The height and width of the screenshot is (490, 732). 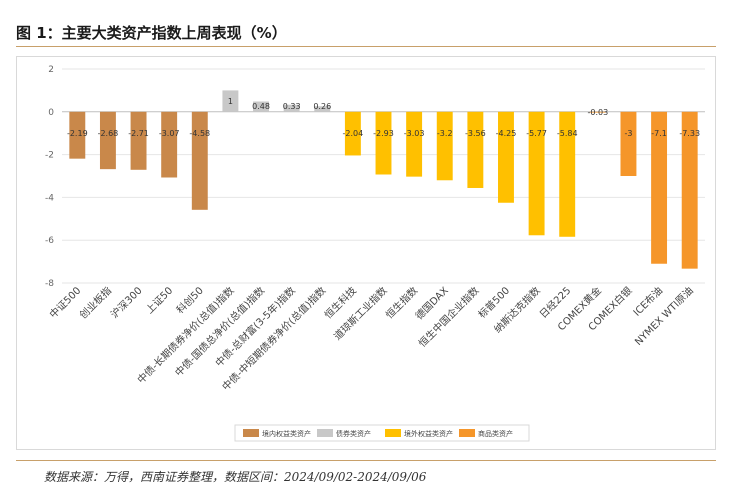 I want to click on data-label: -2.19, so click(x=77, y=133).